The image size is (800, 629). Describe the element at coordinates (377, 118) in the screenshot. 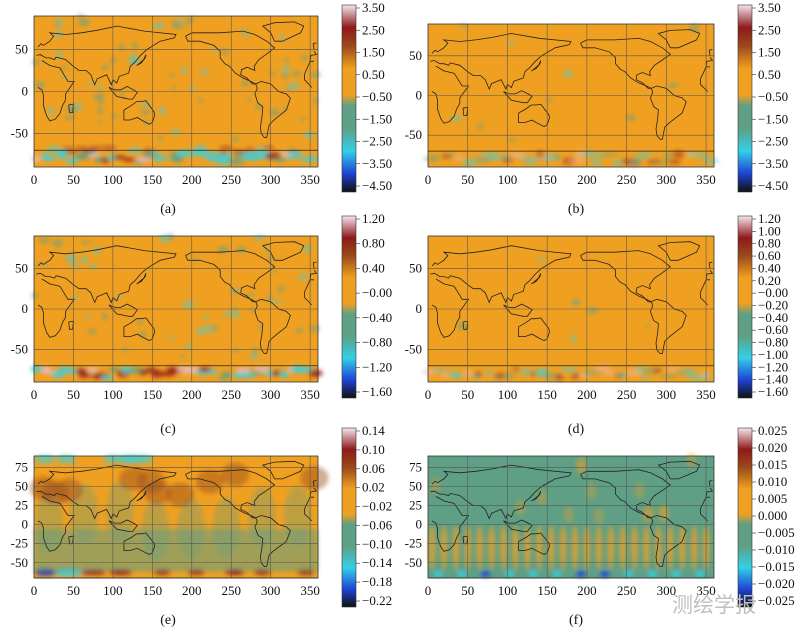

I see `colorbar-tick-label: −1.50` at that location.